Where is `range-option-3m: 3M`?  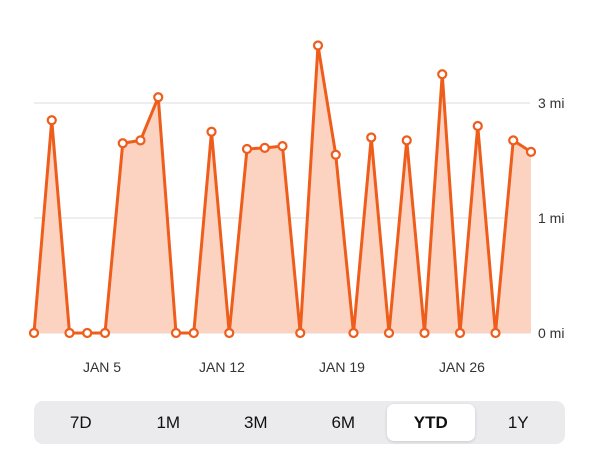
range-option-3m: 3M is located at coordinates (256, 422).